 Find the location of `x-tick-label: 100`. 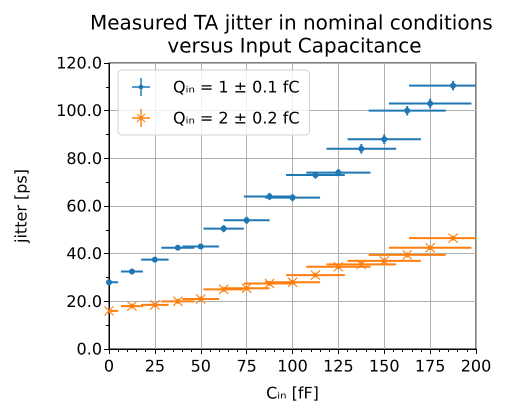

x-tick-label: 100 is located at coordinates (292, 366).